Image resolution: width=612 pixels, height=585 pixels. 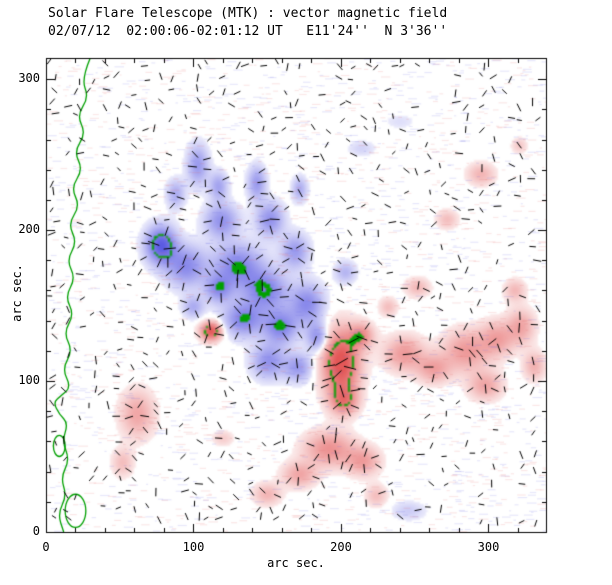 I want to click on y-tick-label: 300, so click(x=29, y=78).